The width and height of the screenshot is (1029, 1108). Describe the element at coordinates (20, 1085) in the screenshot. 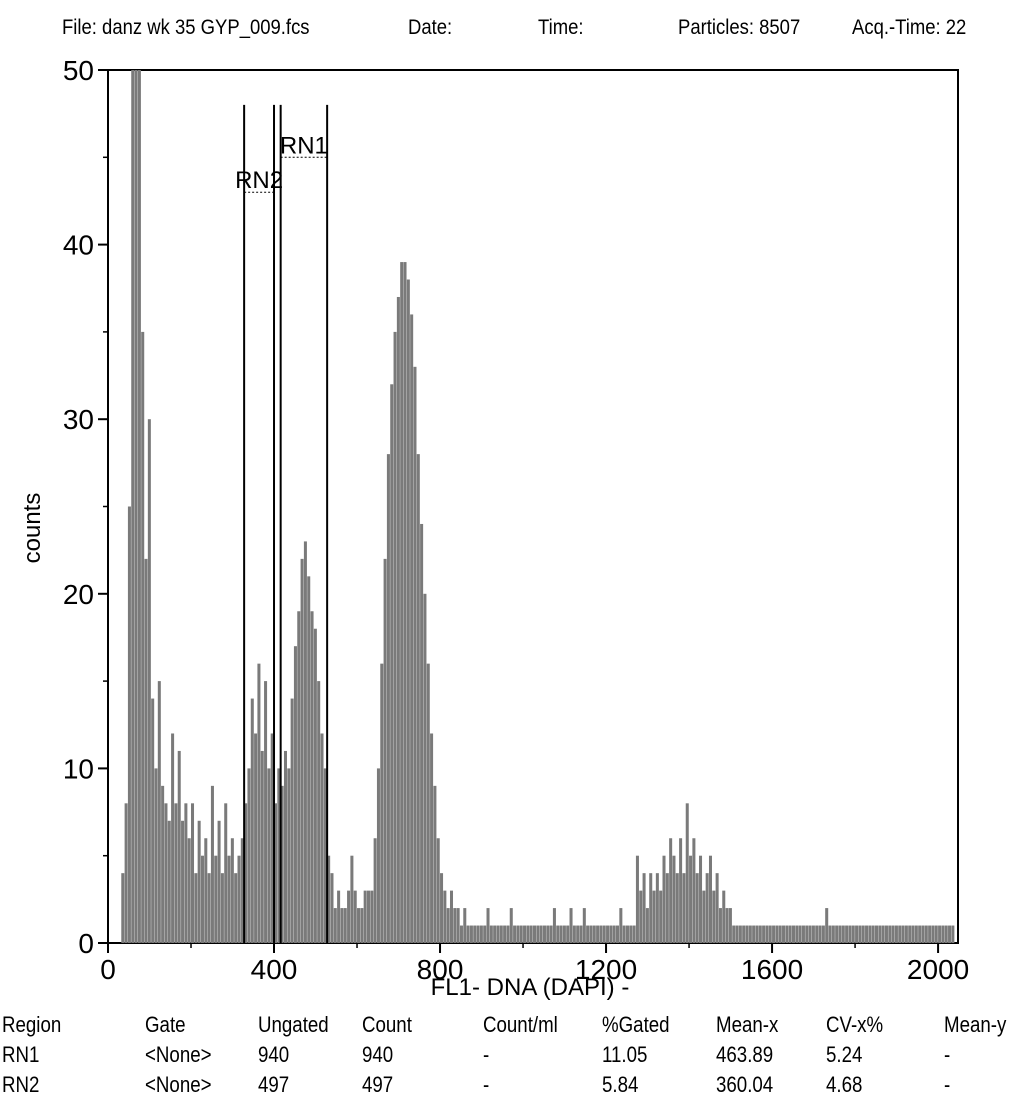

I see `stats-cell: RN2` at that location.